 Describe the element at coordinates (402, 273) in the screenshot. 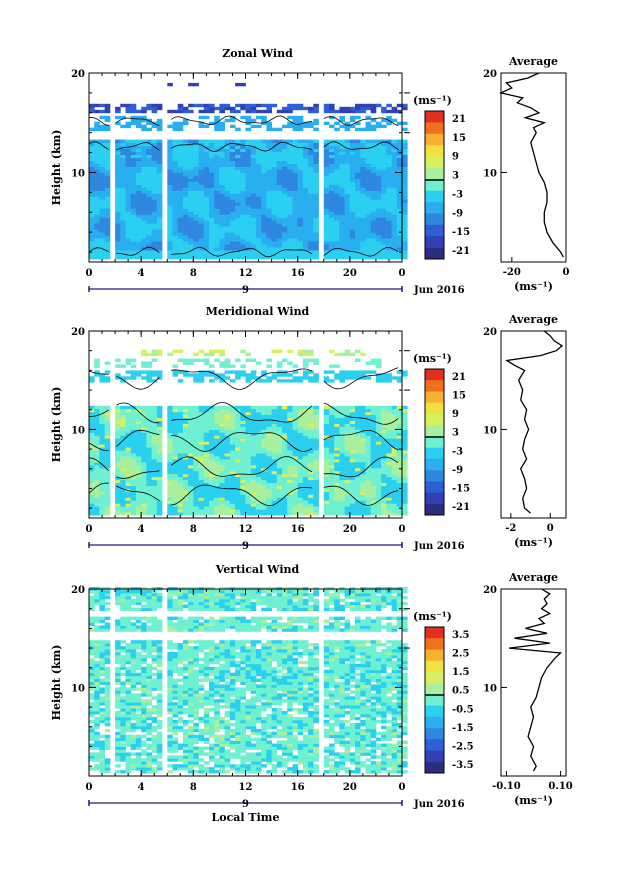

I see `x-tick-label: 0` at that location.